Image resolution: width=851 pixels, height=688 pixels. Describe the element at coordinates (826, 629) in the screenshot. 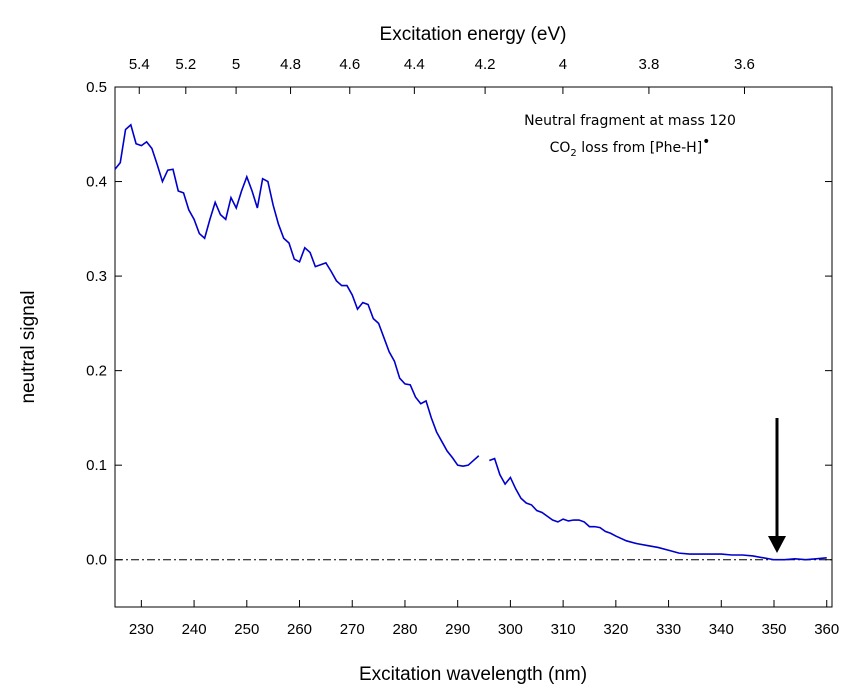

I see `x-tick-label: 360` at that location.